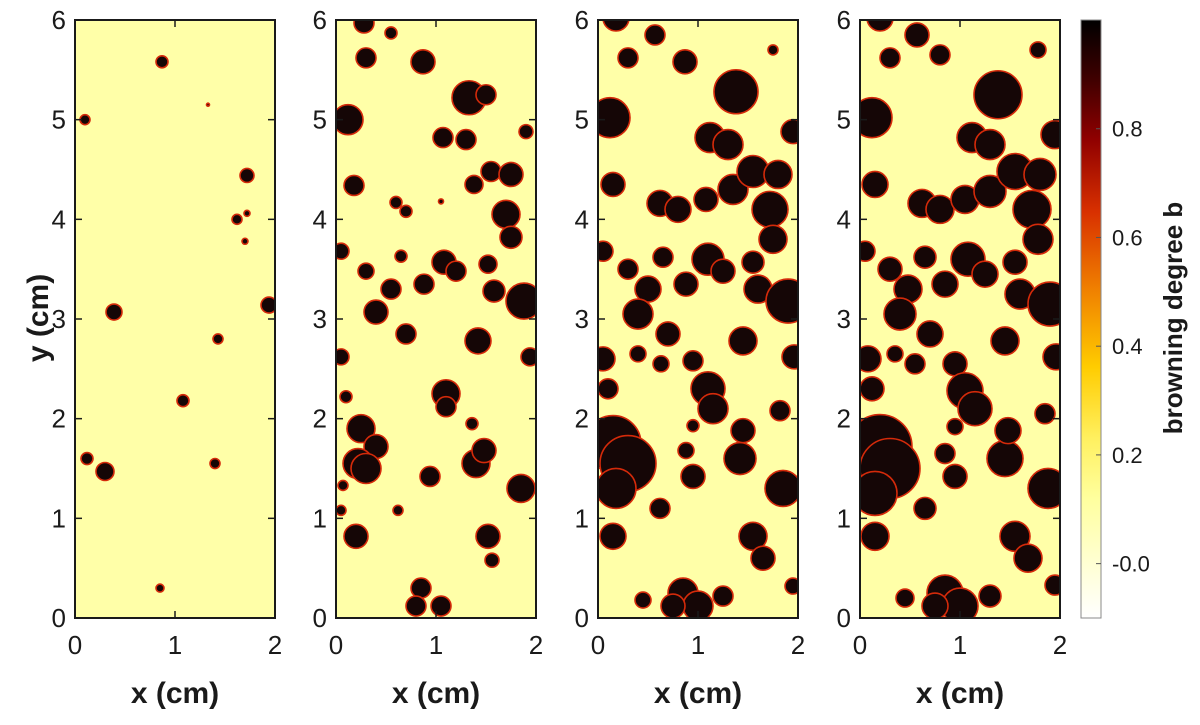 The width and height of the screenshot is (1200, 725). Describe the element at coordinates (38, 318) in the screenshot. I see `y-axis-label: y (cm)` at that location.